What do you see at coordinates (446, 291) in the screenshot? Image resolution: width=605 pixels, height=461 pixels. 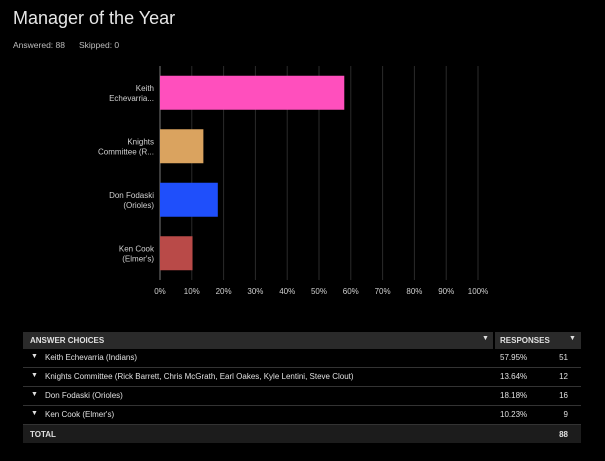 I see `x-tick-label: 90%` at bounding box center [446, 291].